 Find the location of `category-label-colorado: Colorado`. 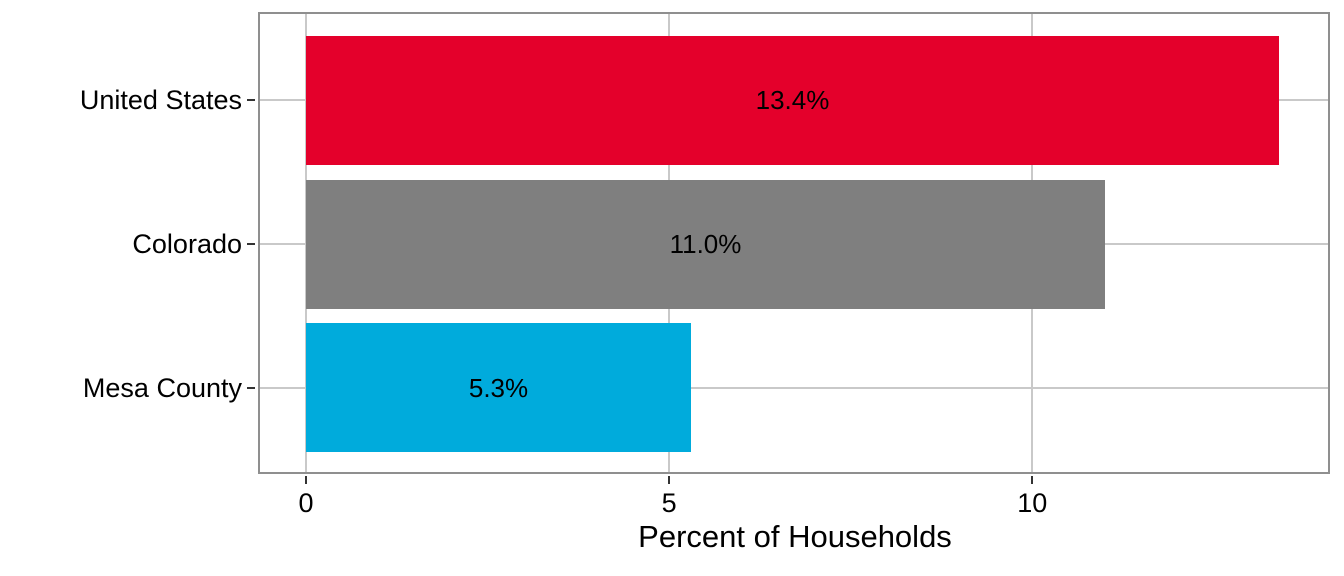

category-label-colorado: Colorado is located at coordinates (187, 244).